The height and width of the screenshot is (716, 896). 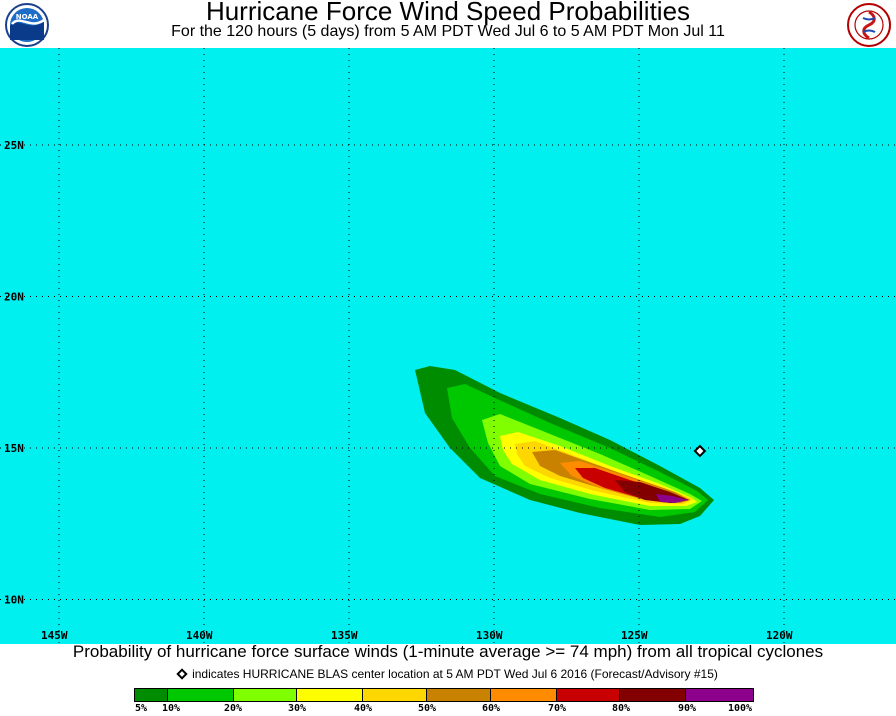 What do you see at coordinates (634, 635) in the screenshot?
I see `longitude-label: 125W` at bounding box center [634, 635].